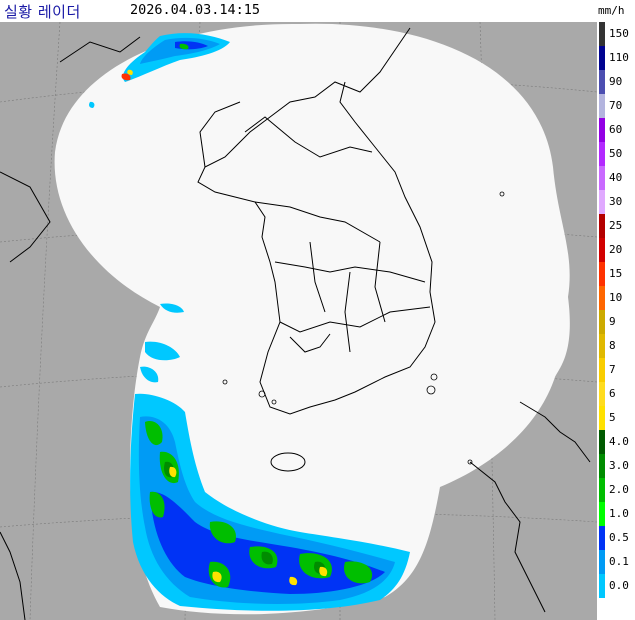 This screenshot has height=620, width=635. What do you see at coordinates (159, 70) in the screenshot?
I see `precipitation-north` at bounding box center [159, 70].